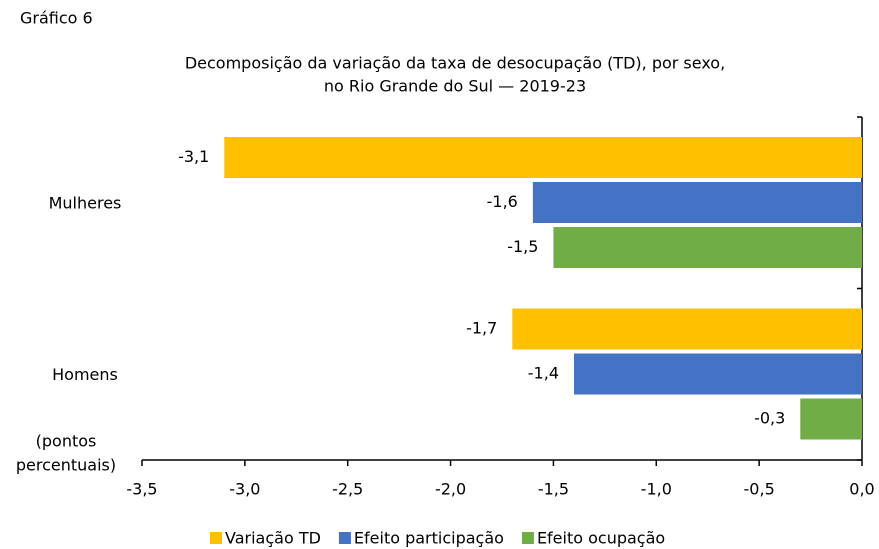 This screenshot has height=549, width=879. What do you see at coordinates (601, 538) in the screenshot?
I see `legend-label: Efeito ocupação` at bounding box center [601, 538].